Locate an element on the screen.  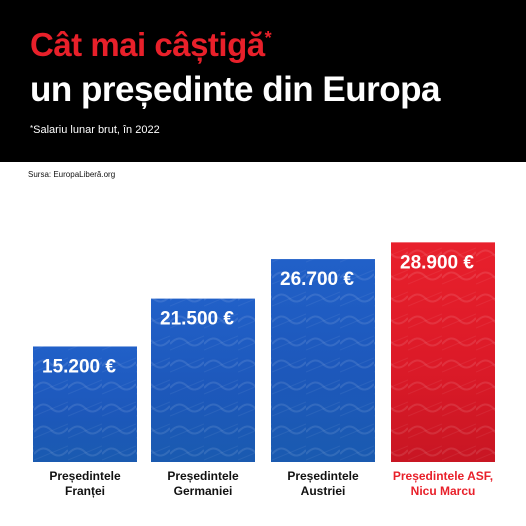
category-label-1: Președintele Germaniei is located at coordinates (203, 484).